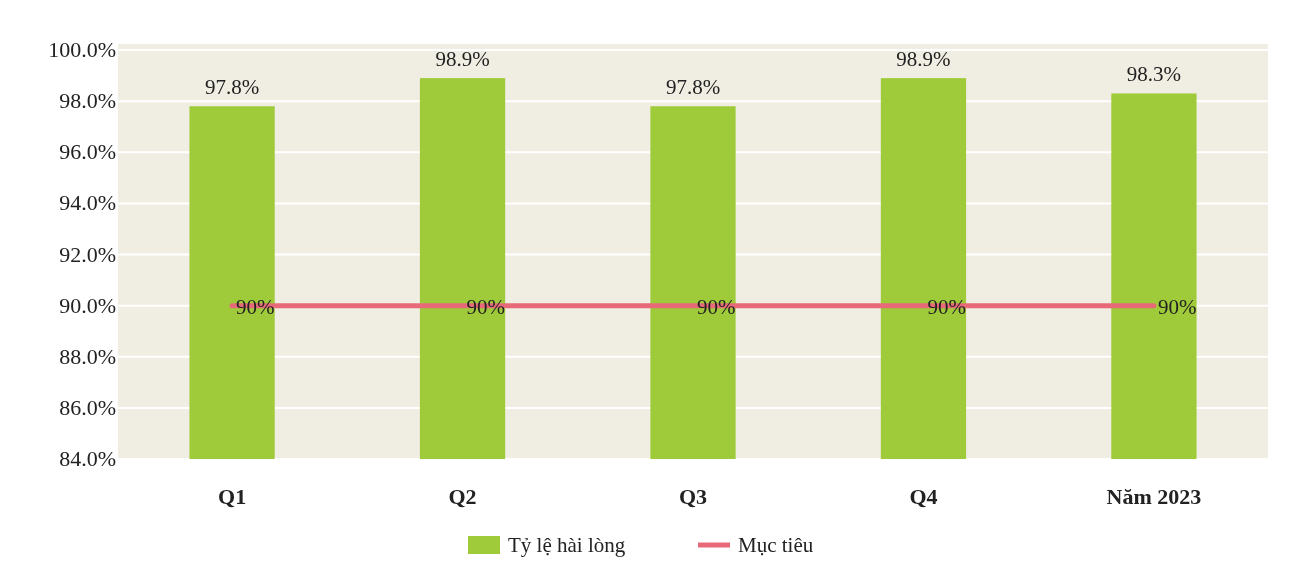 The height and width of the screenshot is (582, 1306). I want to click on y-tick-label: 94.0%, so click(87, 203).